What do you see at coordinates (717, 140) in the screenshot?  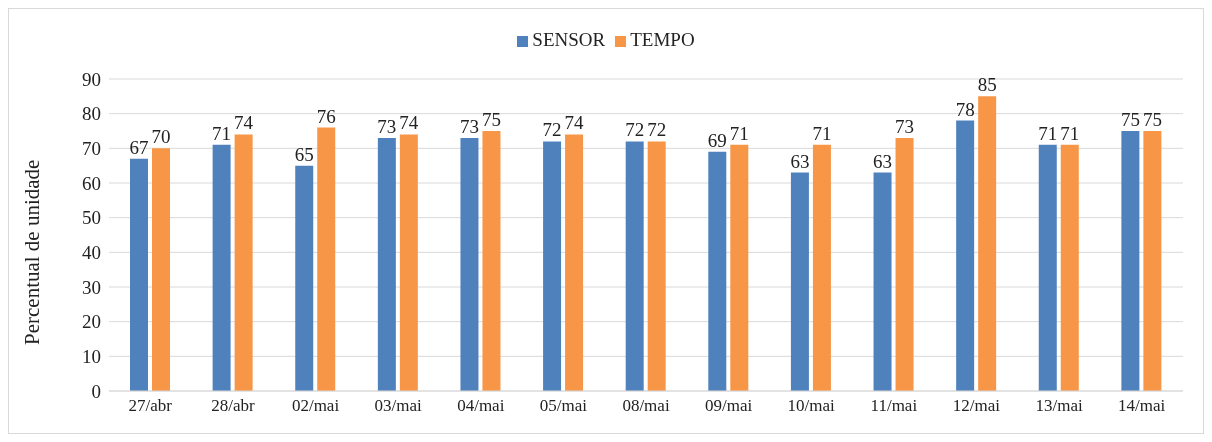 I see `data-label: 69` at bounding box center [717, 140].